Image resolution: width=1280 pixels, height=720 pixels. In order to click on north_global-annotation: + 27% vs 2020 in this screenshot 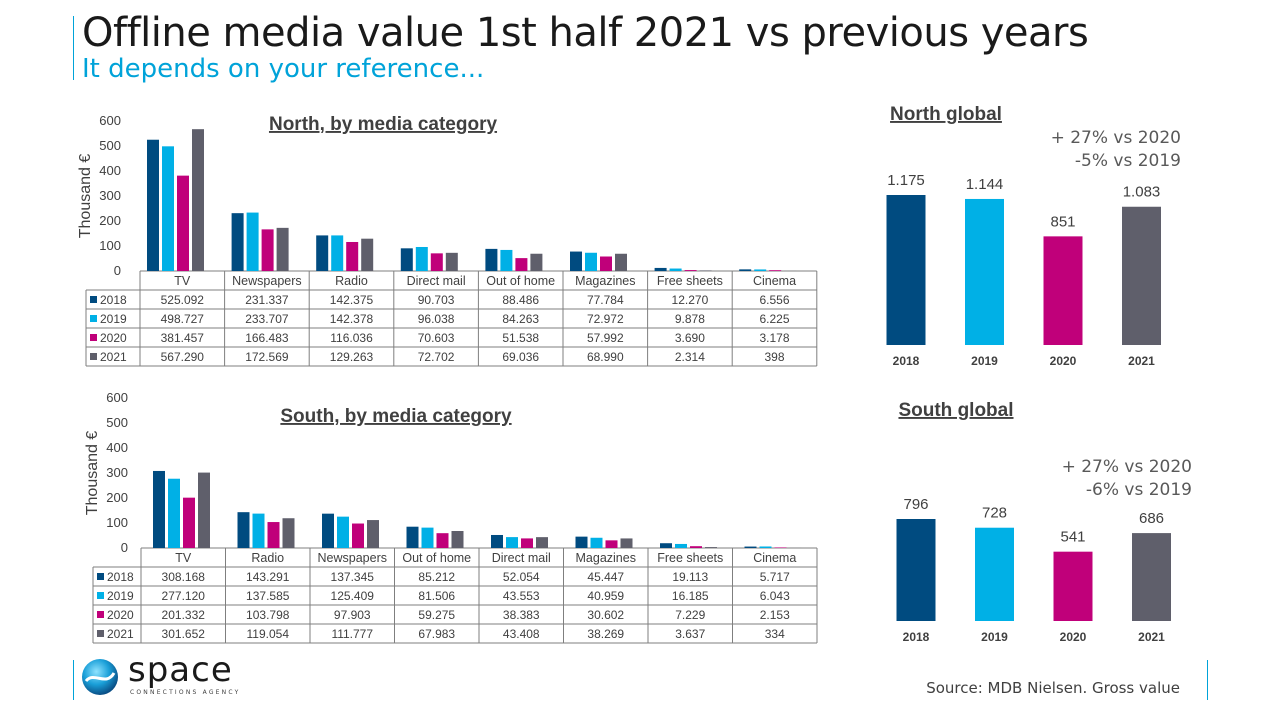, I will do `click(1116, 138)`.